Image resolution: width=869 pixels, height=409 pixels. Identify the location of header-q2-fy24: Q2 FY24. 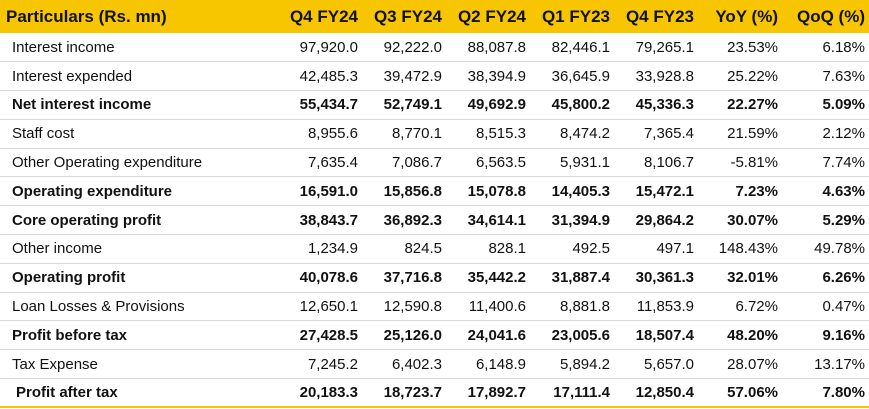
(491, 16).